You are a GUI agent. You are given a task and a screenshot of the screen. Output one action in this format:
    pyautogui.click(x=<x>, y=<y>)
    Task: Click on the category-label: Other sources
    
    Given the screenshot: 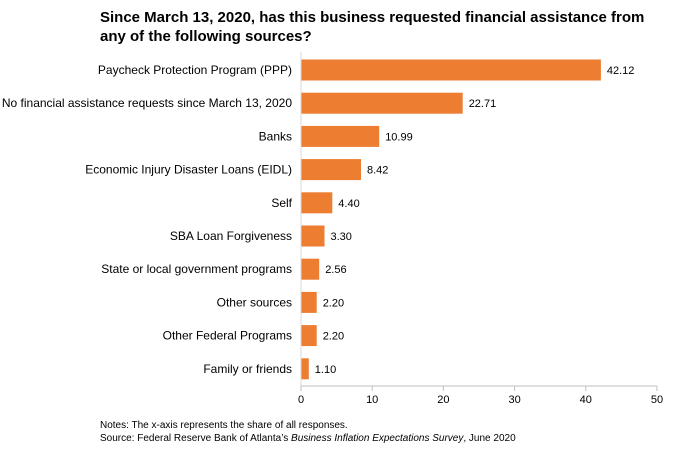 What is the action you would take?
    pyautogui.click(x=254, y=302)
    